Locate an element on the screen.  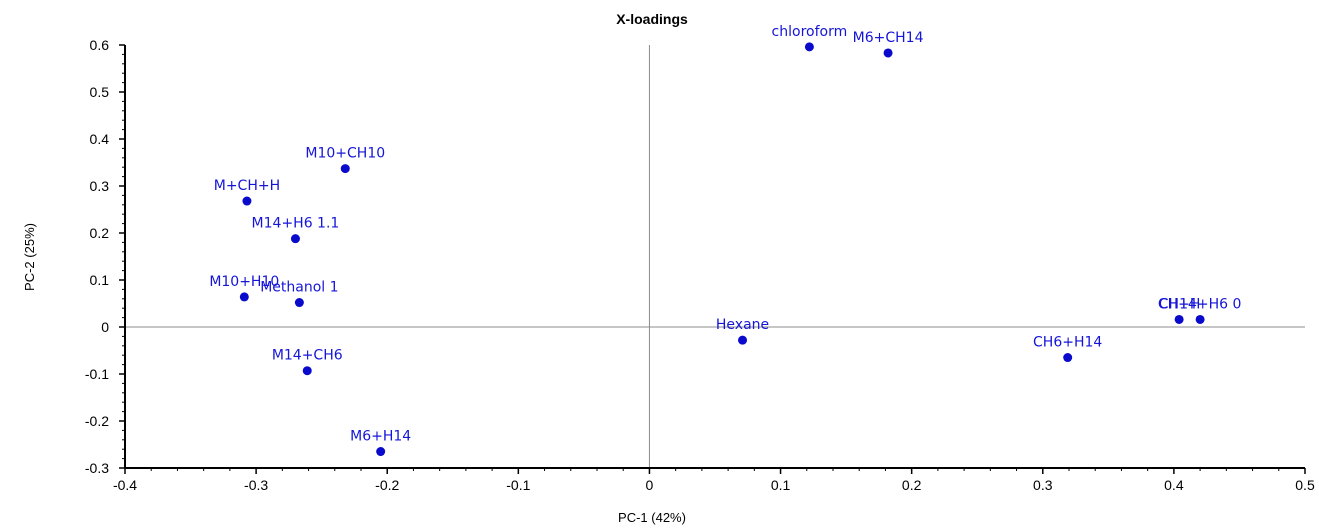
x-axis-title: PC-1 (42%) is located at coordinates (652, 517).